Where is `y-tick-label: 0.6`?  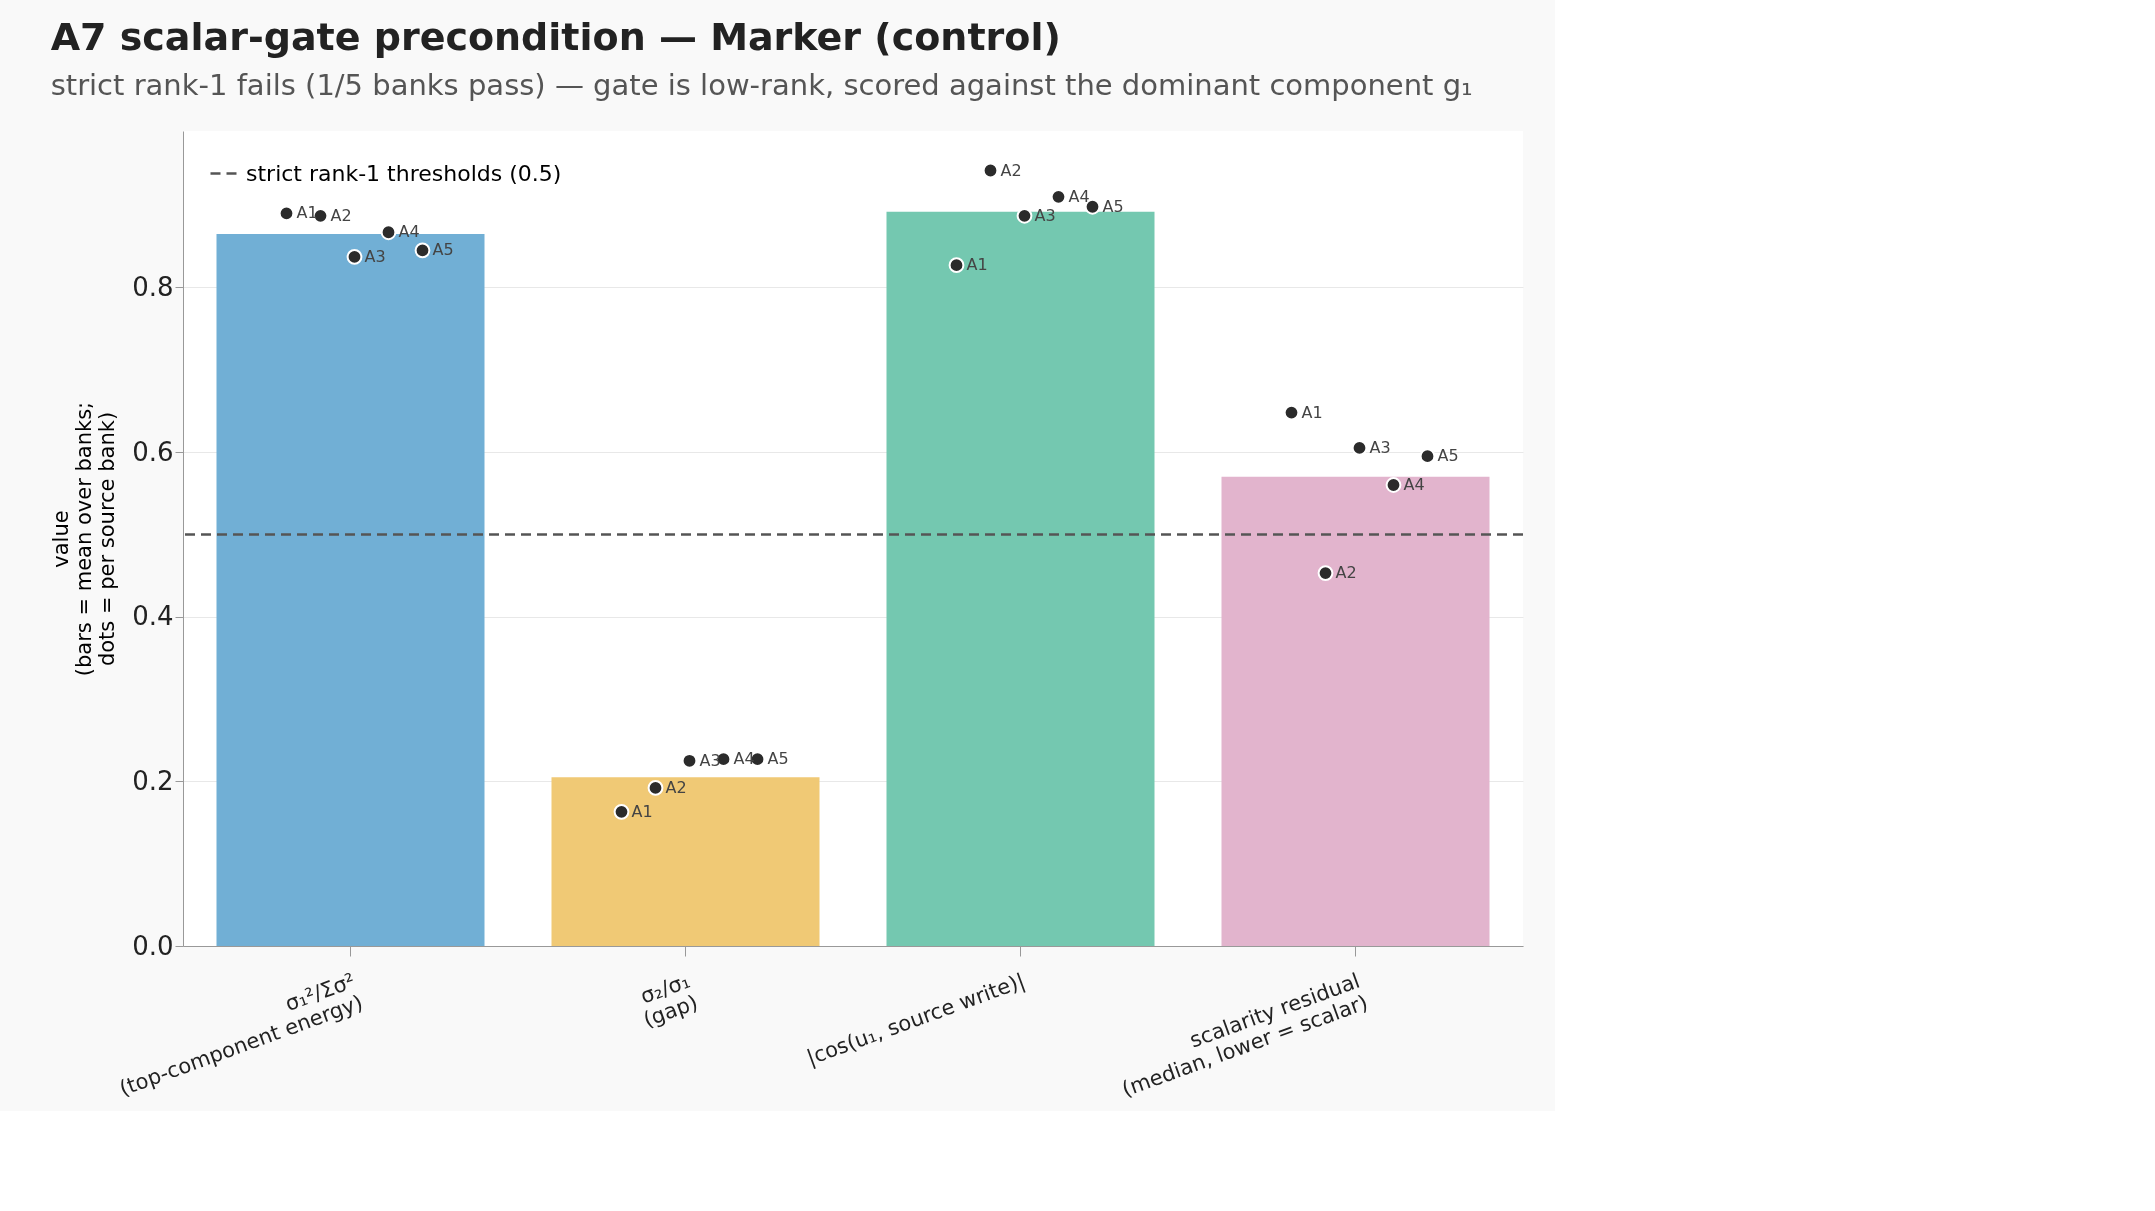
y-tick-label: 0.6 is located at coordinates (153, 451).